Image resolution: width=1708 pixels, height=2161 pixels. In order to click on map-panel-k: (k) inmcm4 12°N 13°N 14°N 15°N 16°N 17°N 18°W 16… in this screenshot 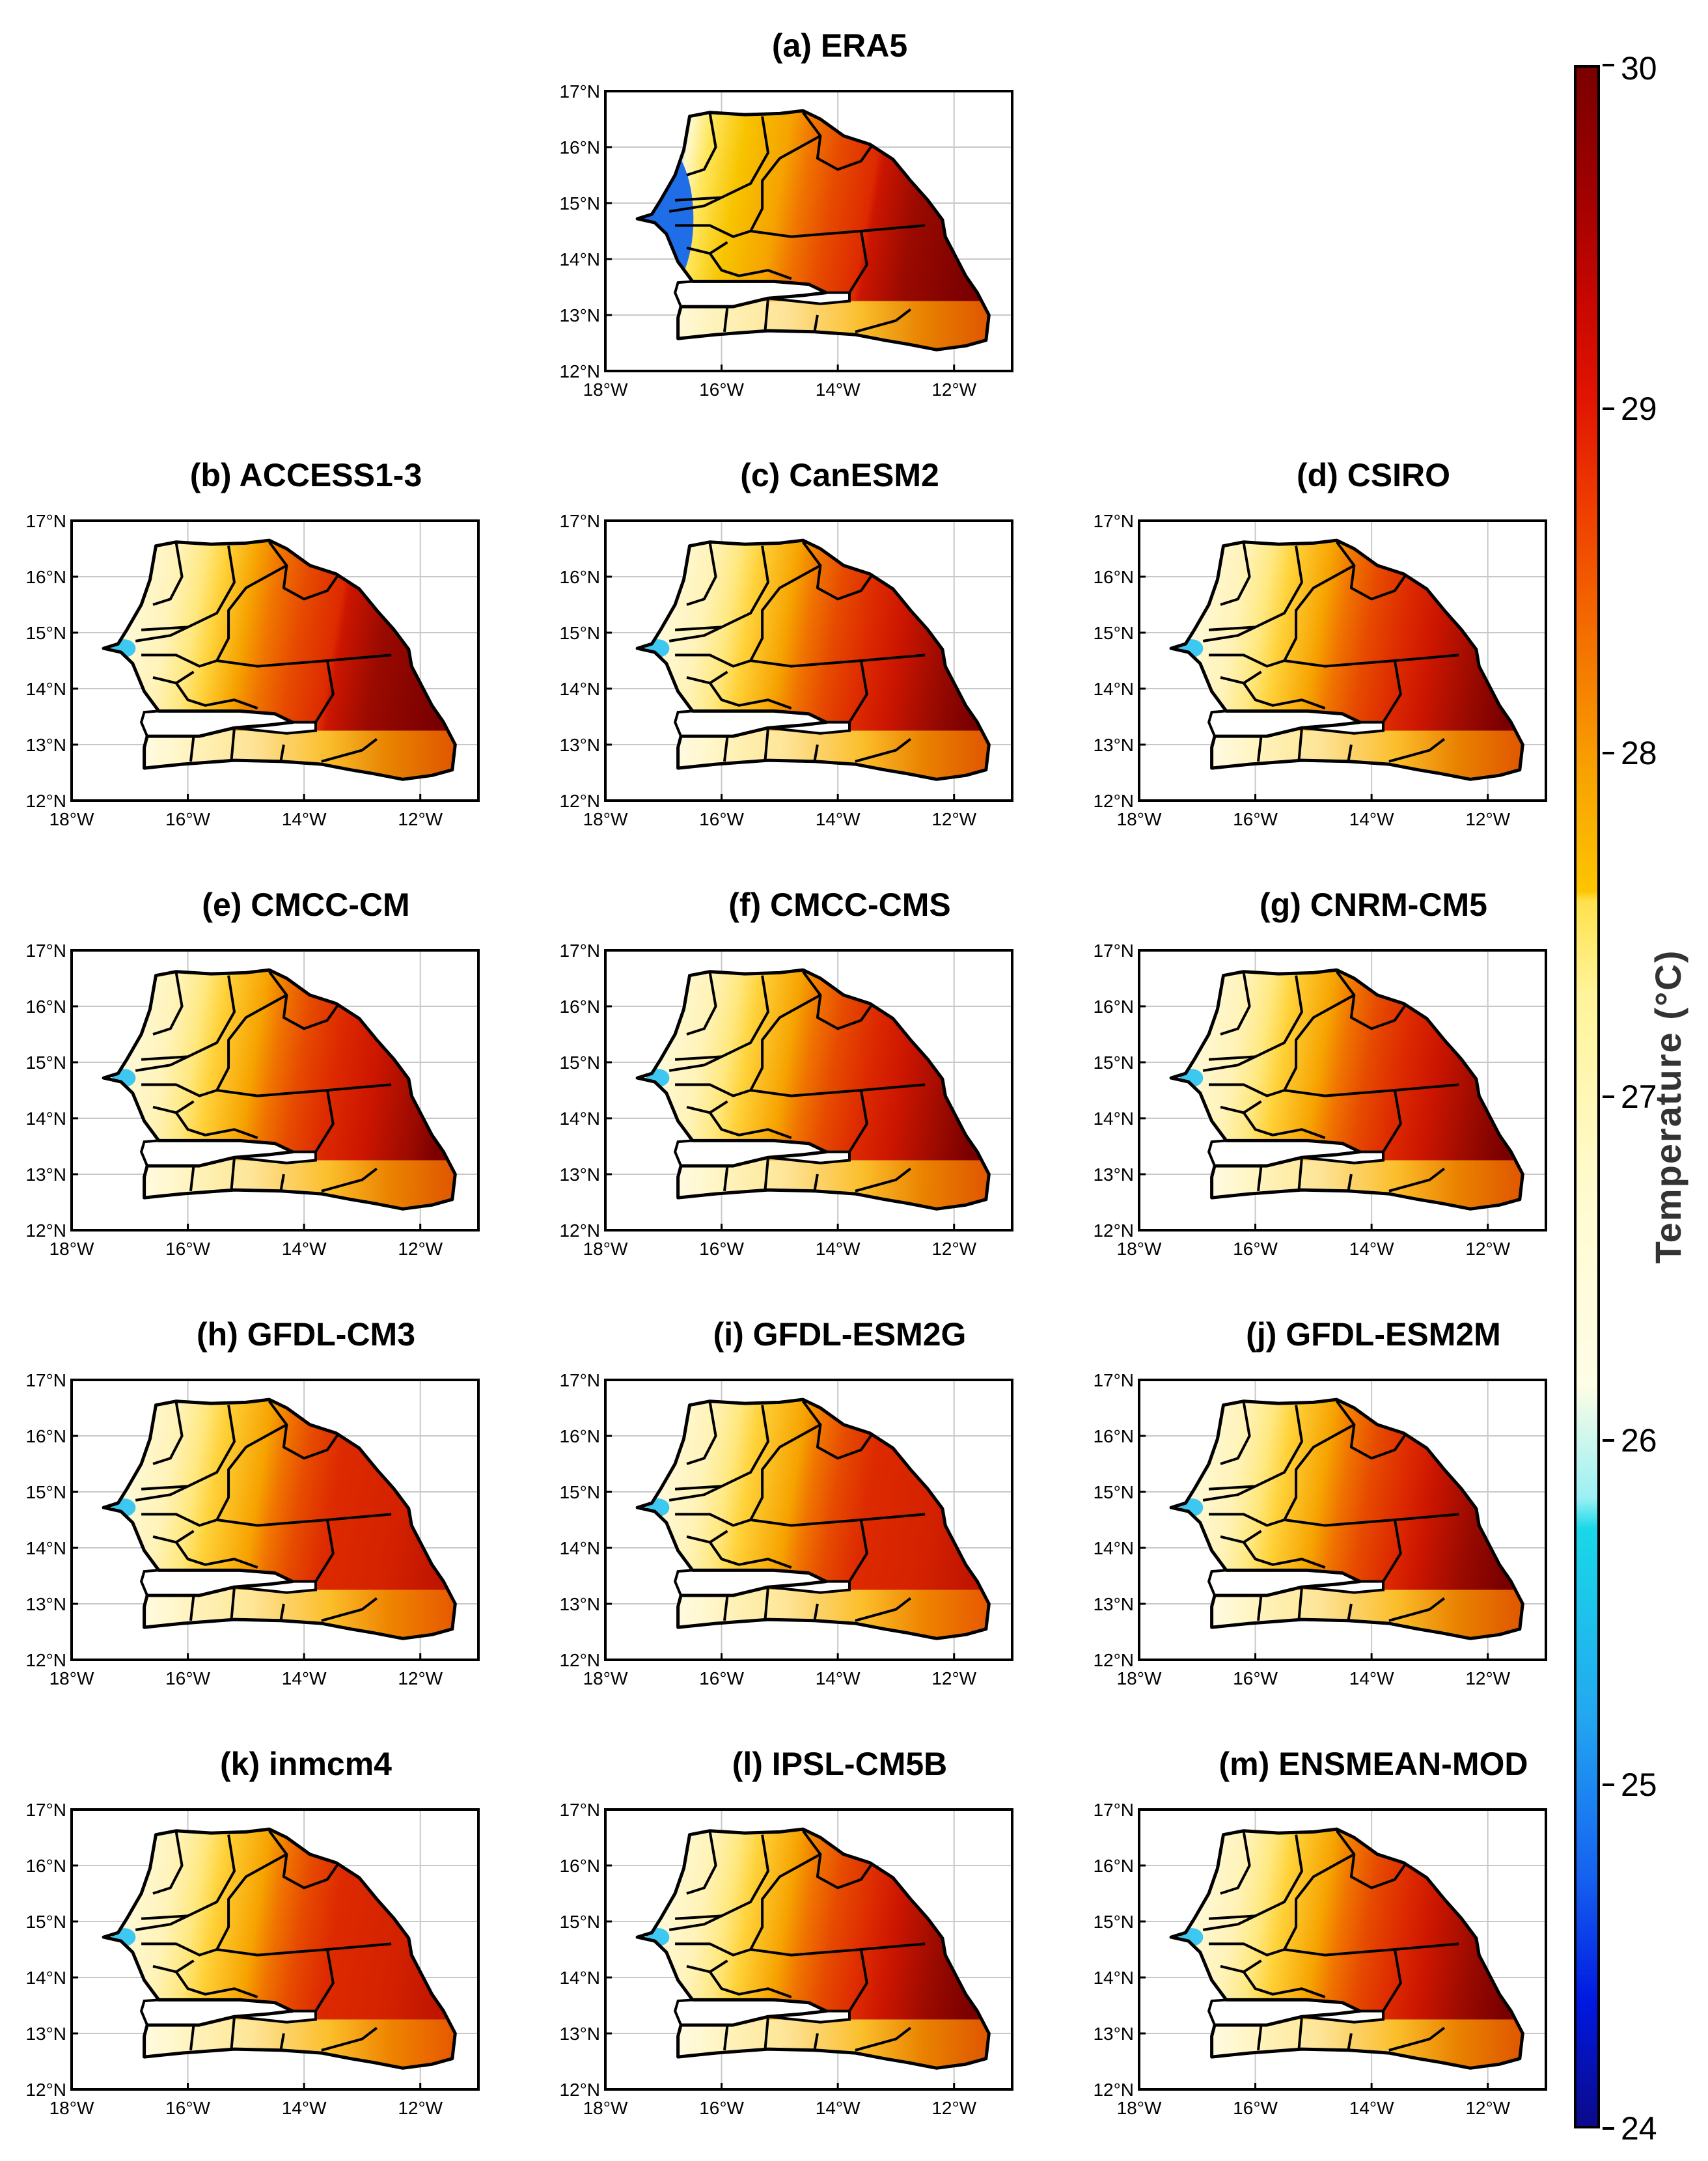, I will do `click(270, 1952)`.